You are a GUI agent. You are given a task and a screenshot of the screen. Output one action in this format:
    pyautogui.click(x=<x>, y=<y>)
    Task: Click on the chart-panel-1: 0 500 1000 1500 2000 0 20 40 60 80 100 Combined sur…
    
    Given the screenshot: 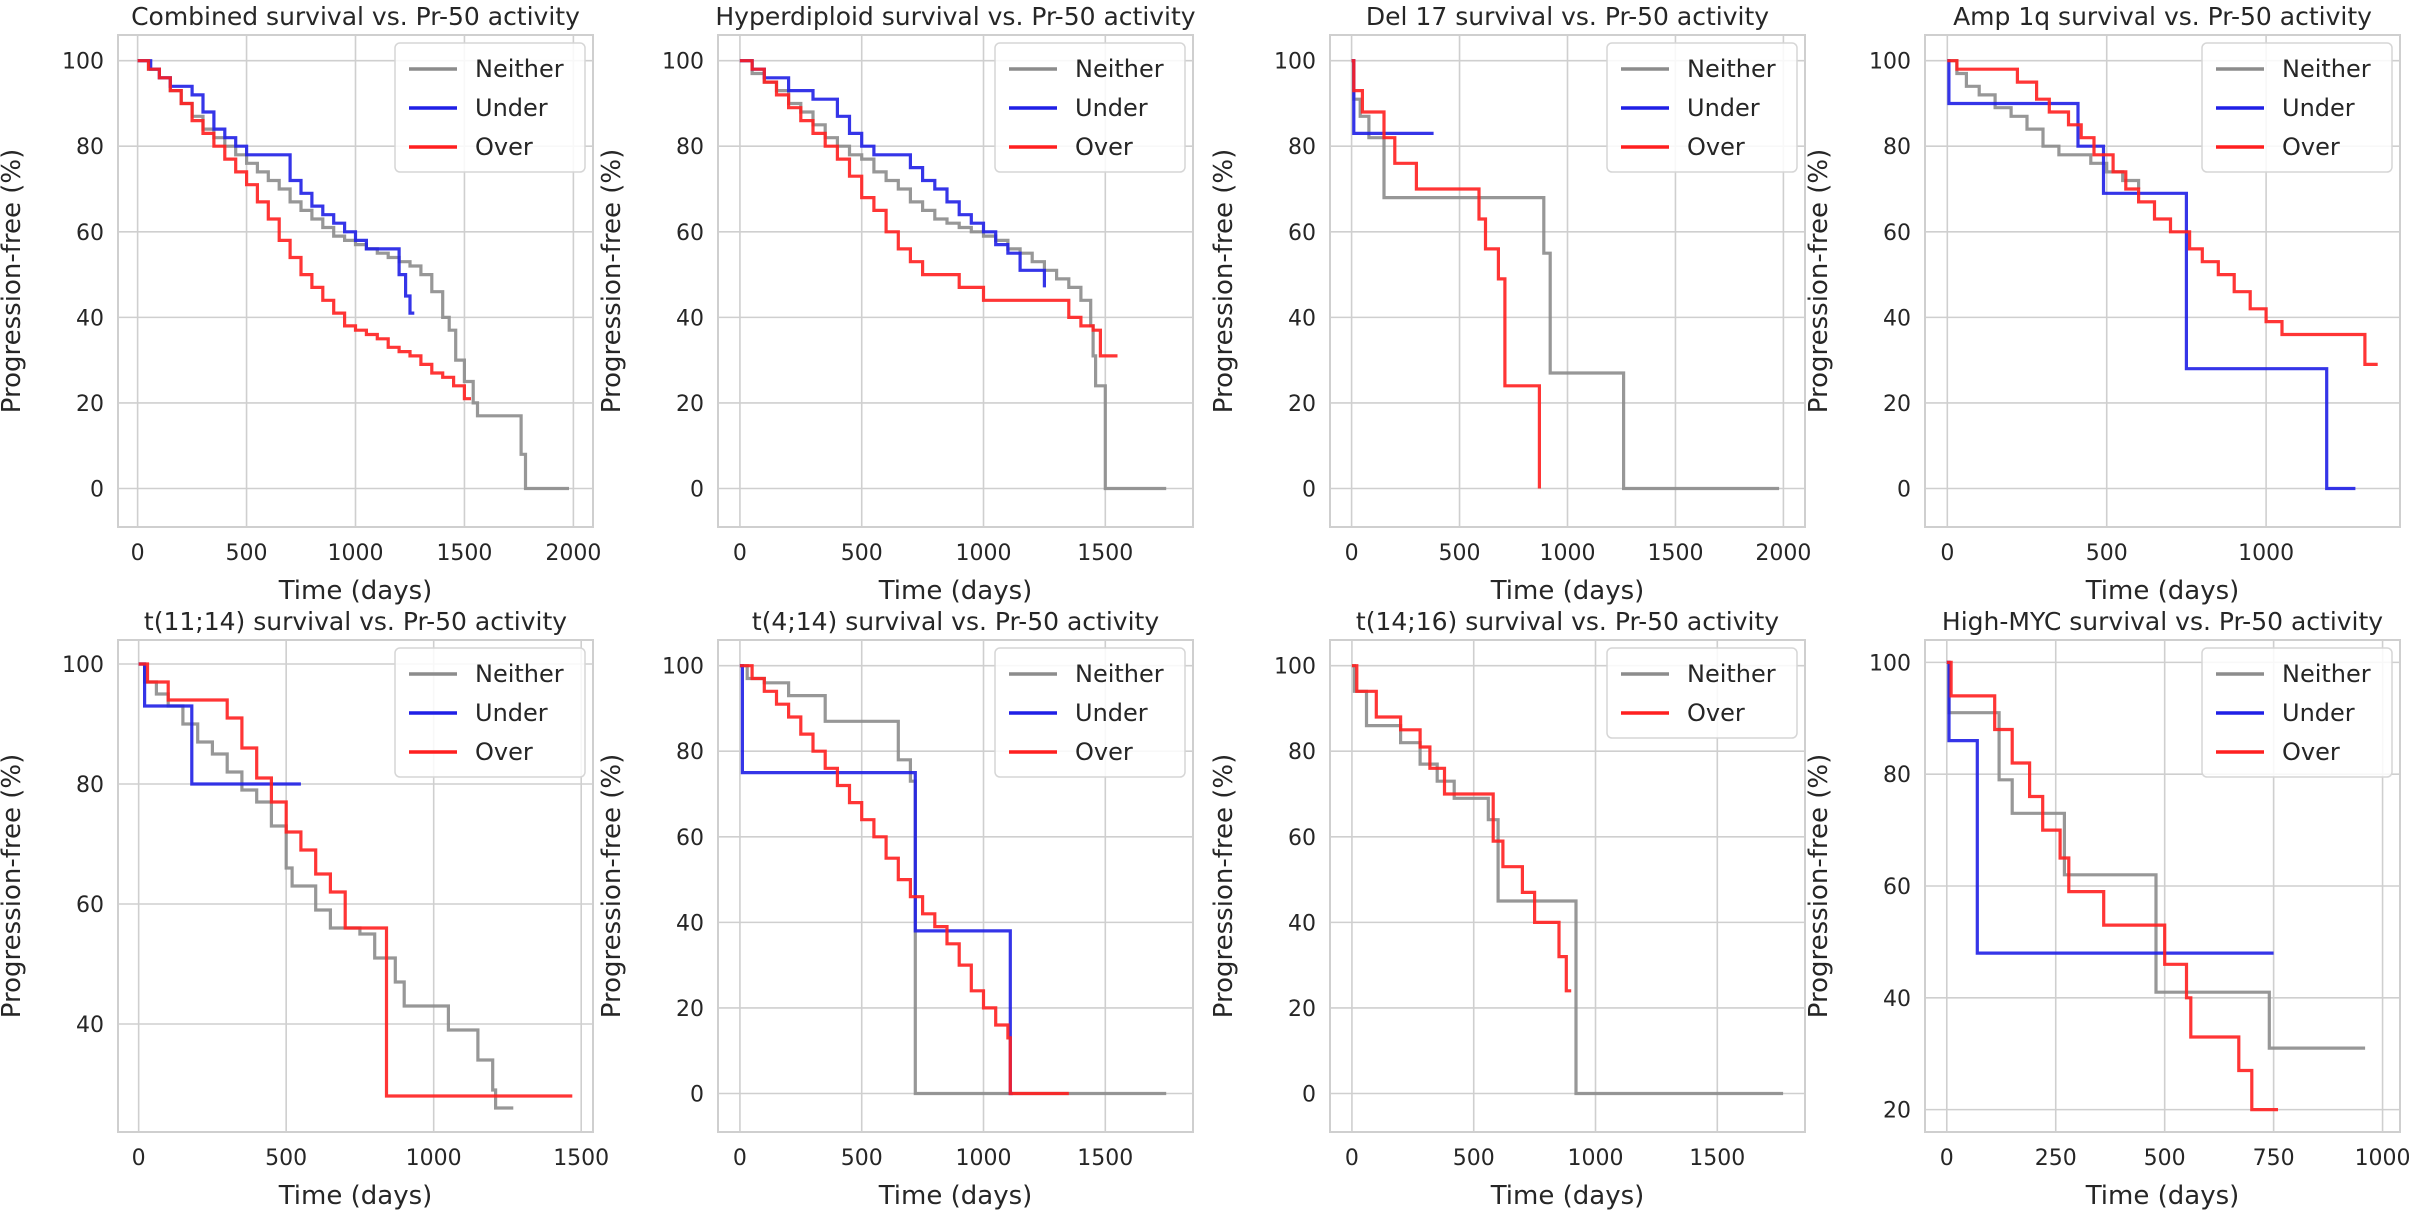 What is the action you would take?
    pyautogui.click(x=300, y=304)
    